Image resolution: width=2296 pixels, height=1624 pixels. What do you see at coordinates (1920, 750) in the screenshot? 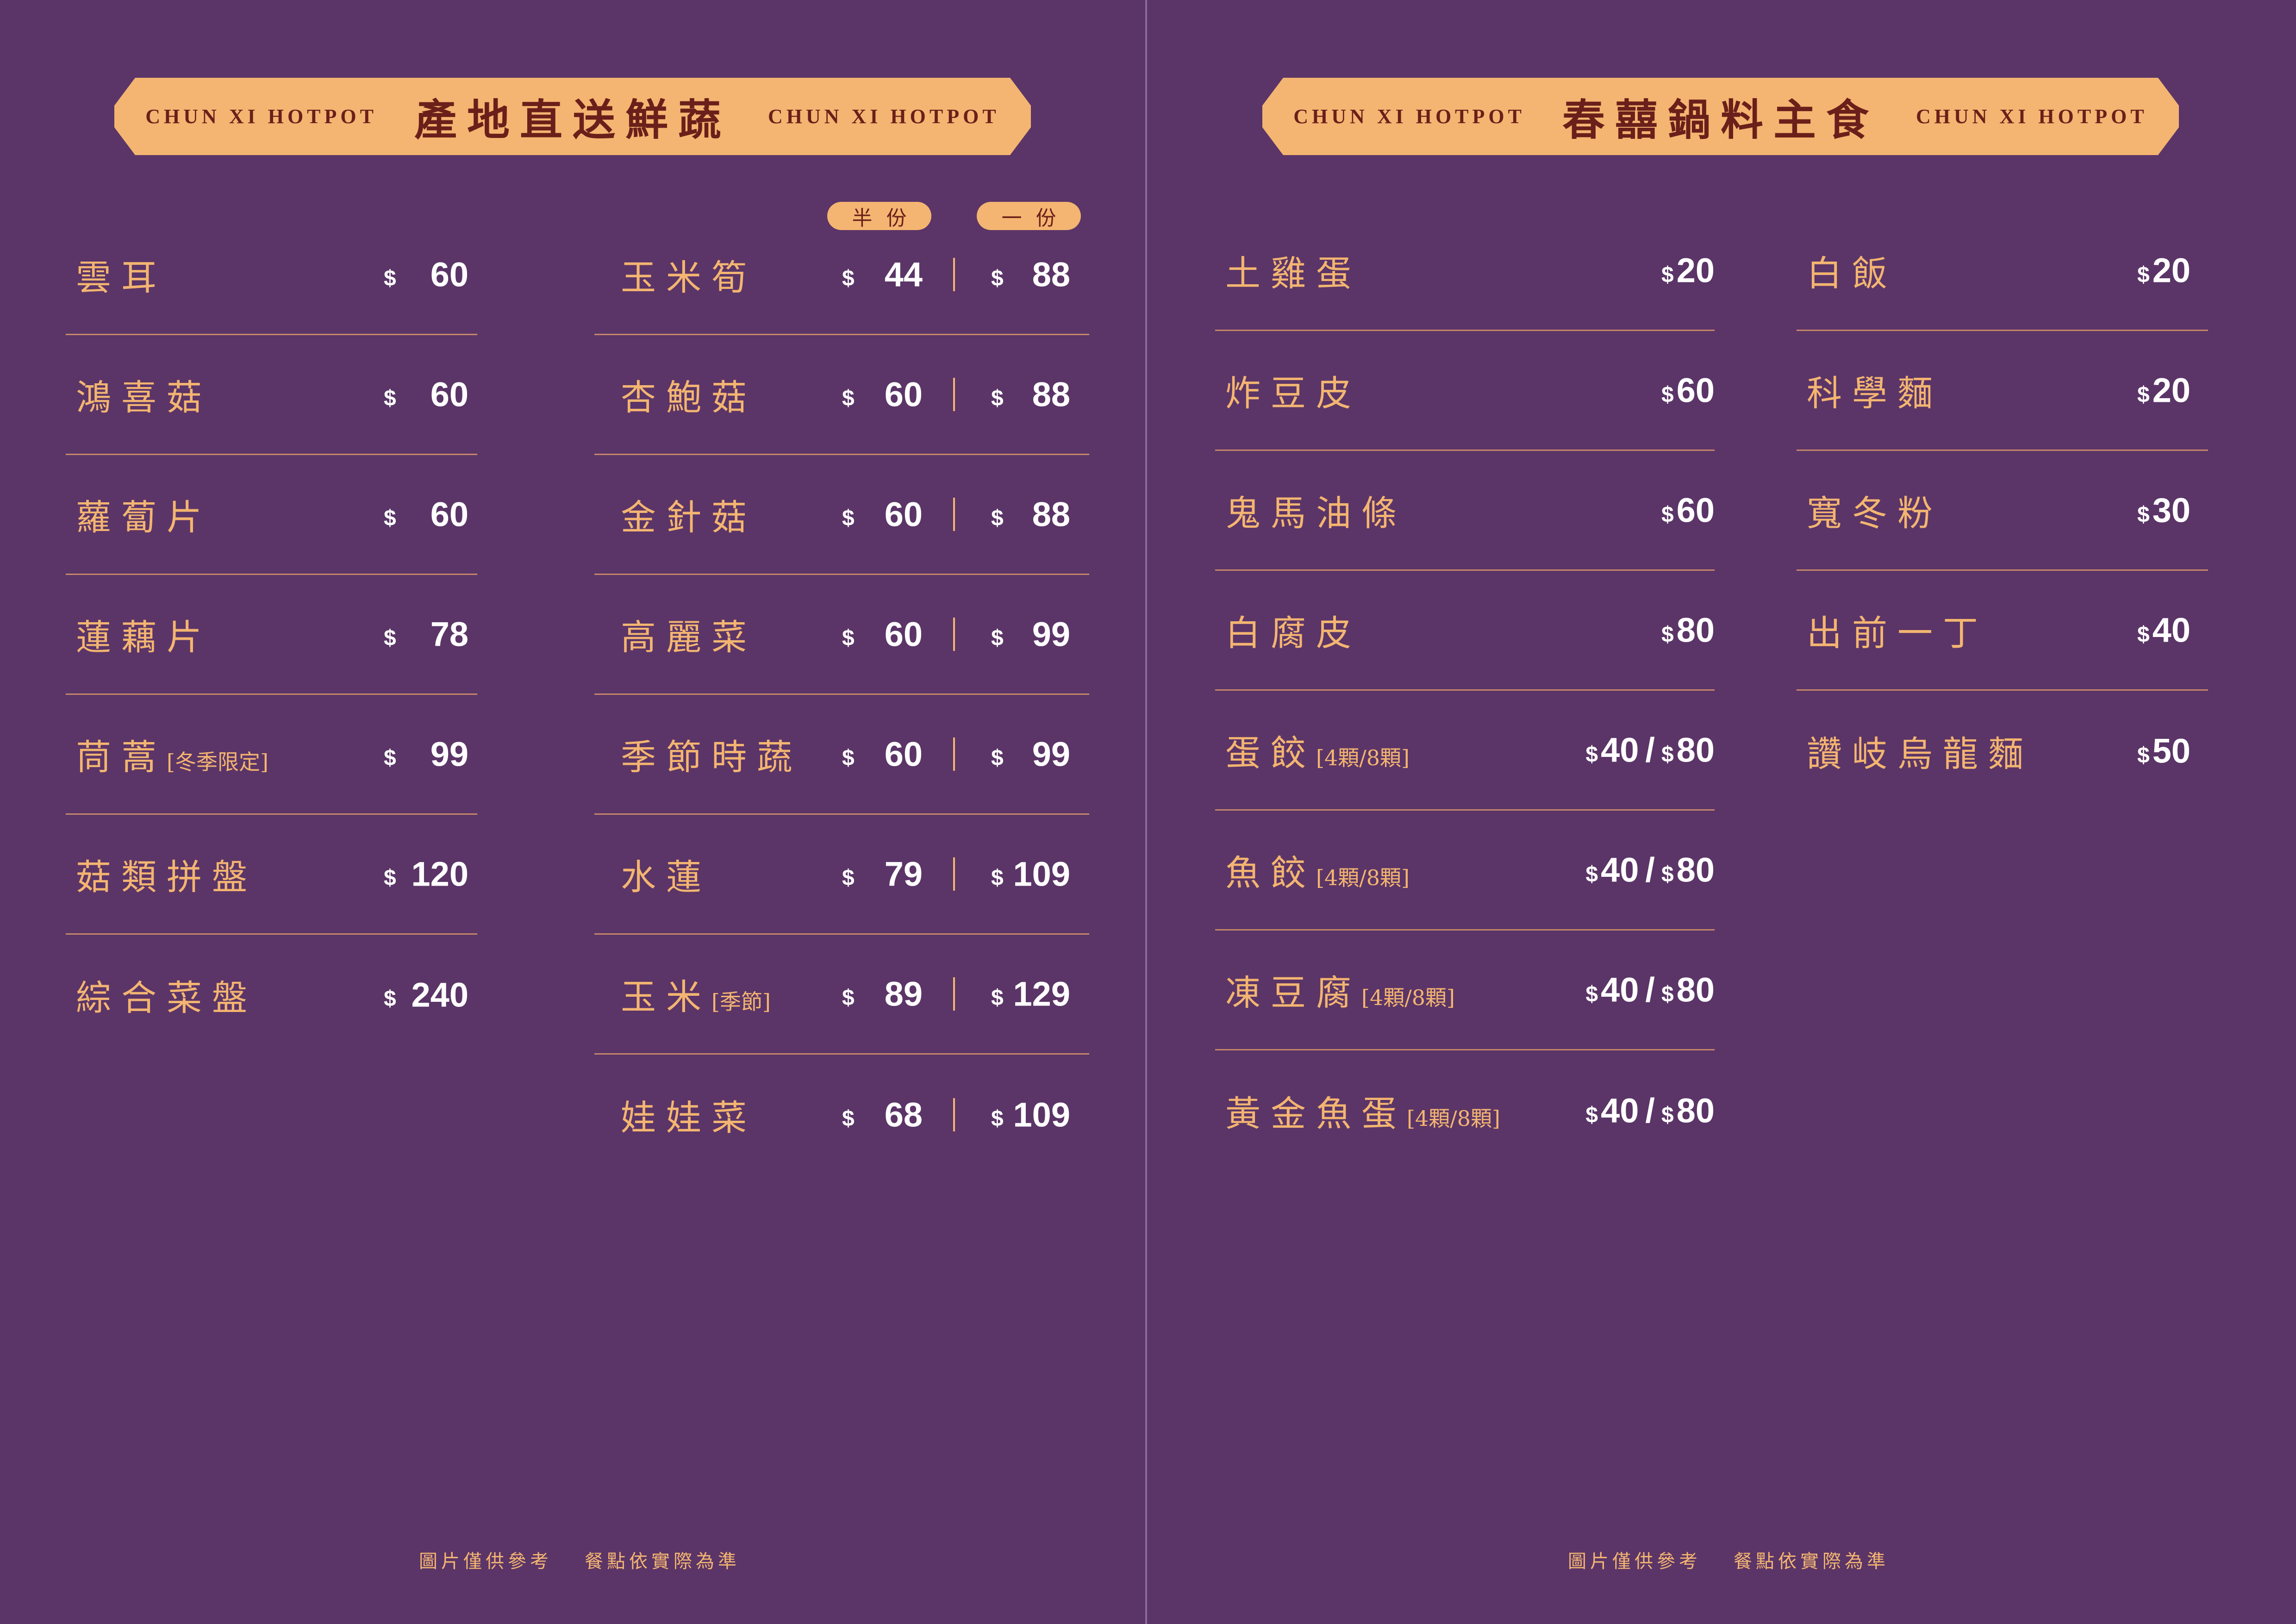
I see `item-name: 讚岐烏龍麵` at bounding box center [1920, 750].